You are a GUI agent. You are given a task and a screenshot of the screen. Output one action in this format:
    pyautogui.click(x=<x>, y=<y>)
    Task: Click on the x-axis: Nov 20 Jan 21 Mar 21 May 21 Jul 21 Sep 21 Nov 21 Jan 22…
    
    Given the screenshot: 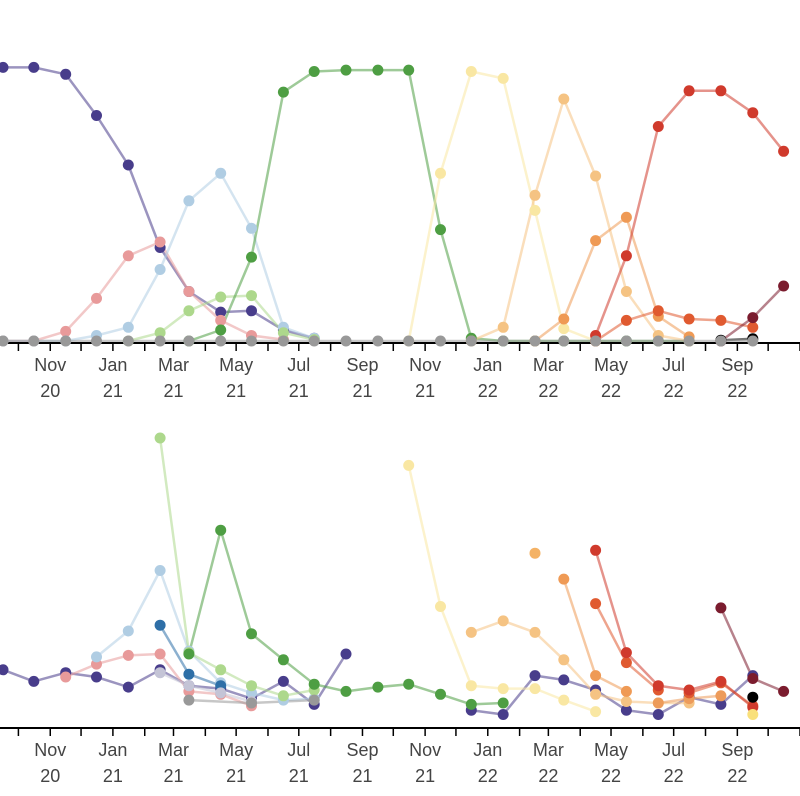 What is the action you would take?
    pyautogui.click(x=400, y=371)
    